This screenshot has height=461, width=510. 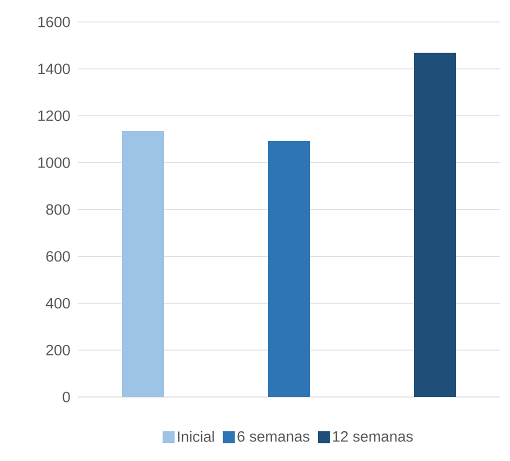 I want to click on y-tick-label: 600, so click(x=58, y=256).